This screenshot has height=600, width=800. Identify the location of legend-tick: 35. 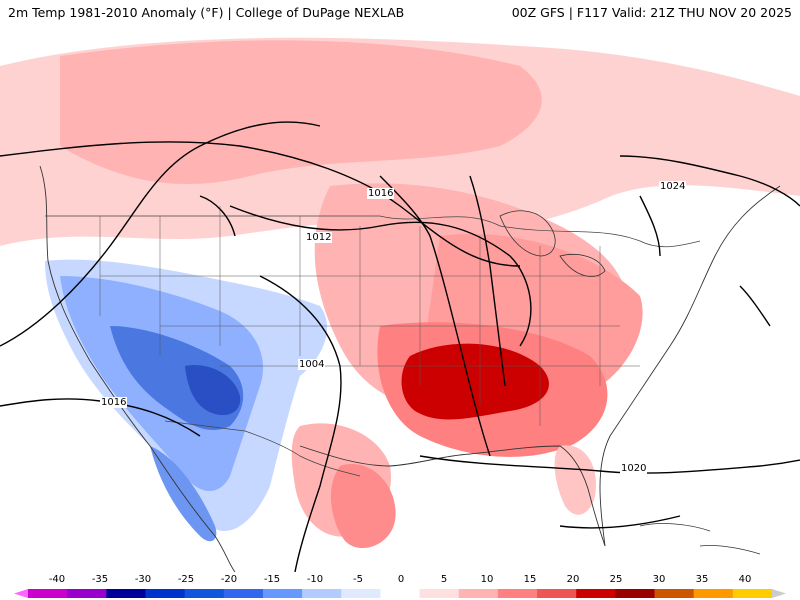
(702, 579).